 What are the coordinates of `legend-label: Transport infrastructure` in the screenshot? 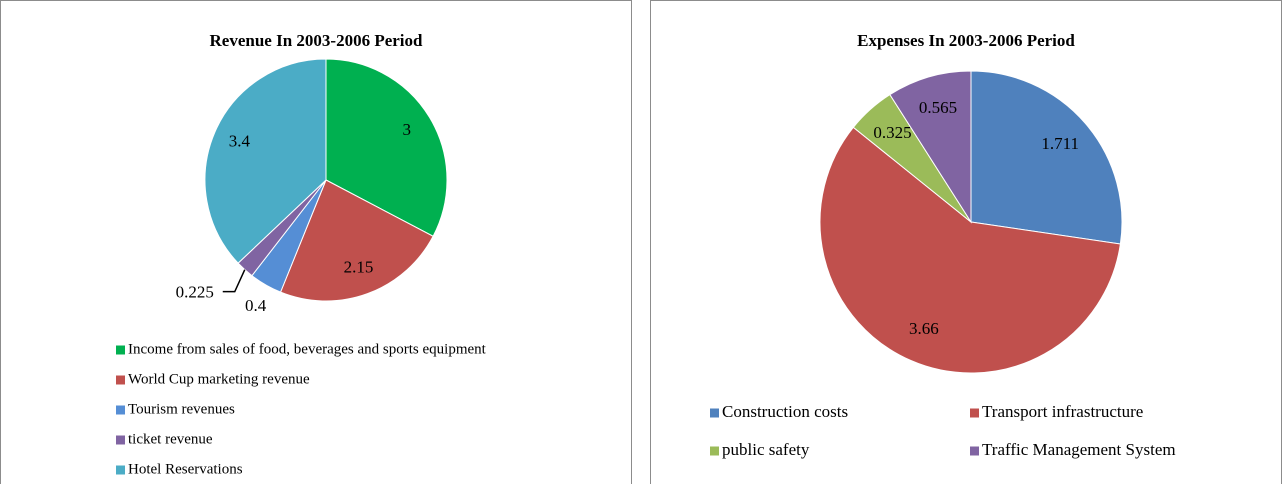 It's located at (1062, 411).